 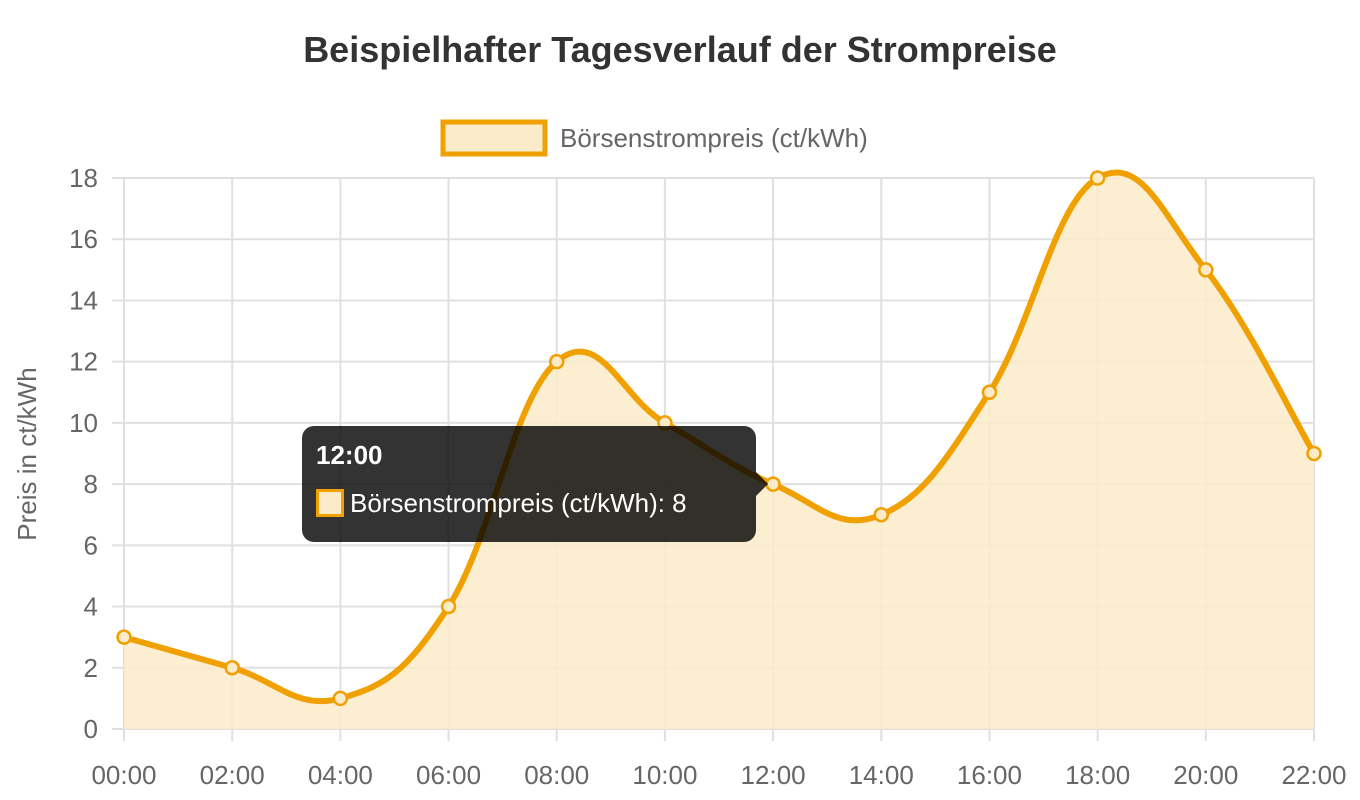 What do you see at coordinates (91, 607) in the screenshot?
I see `y-tick-label: 4` at bounding box center [91, 607].